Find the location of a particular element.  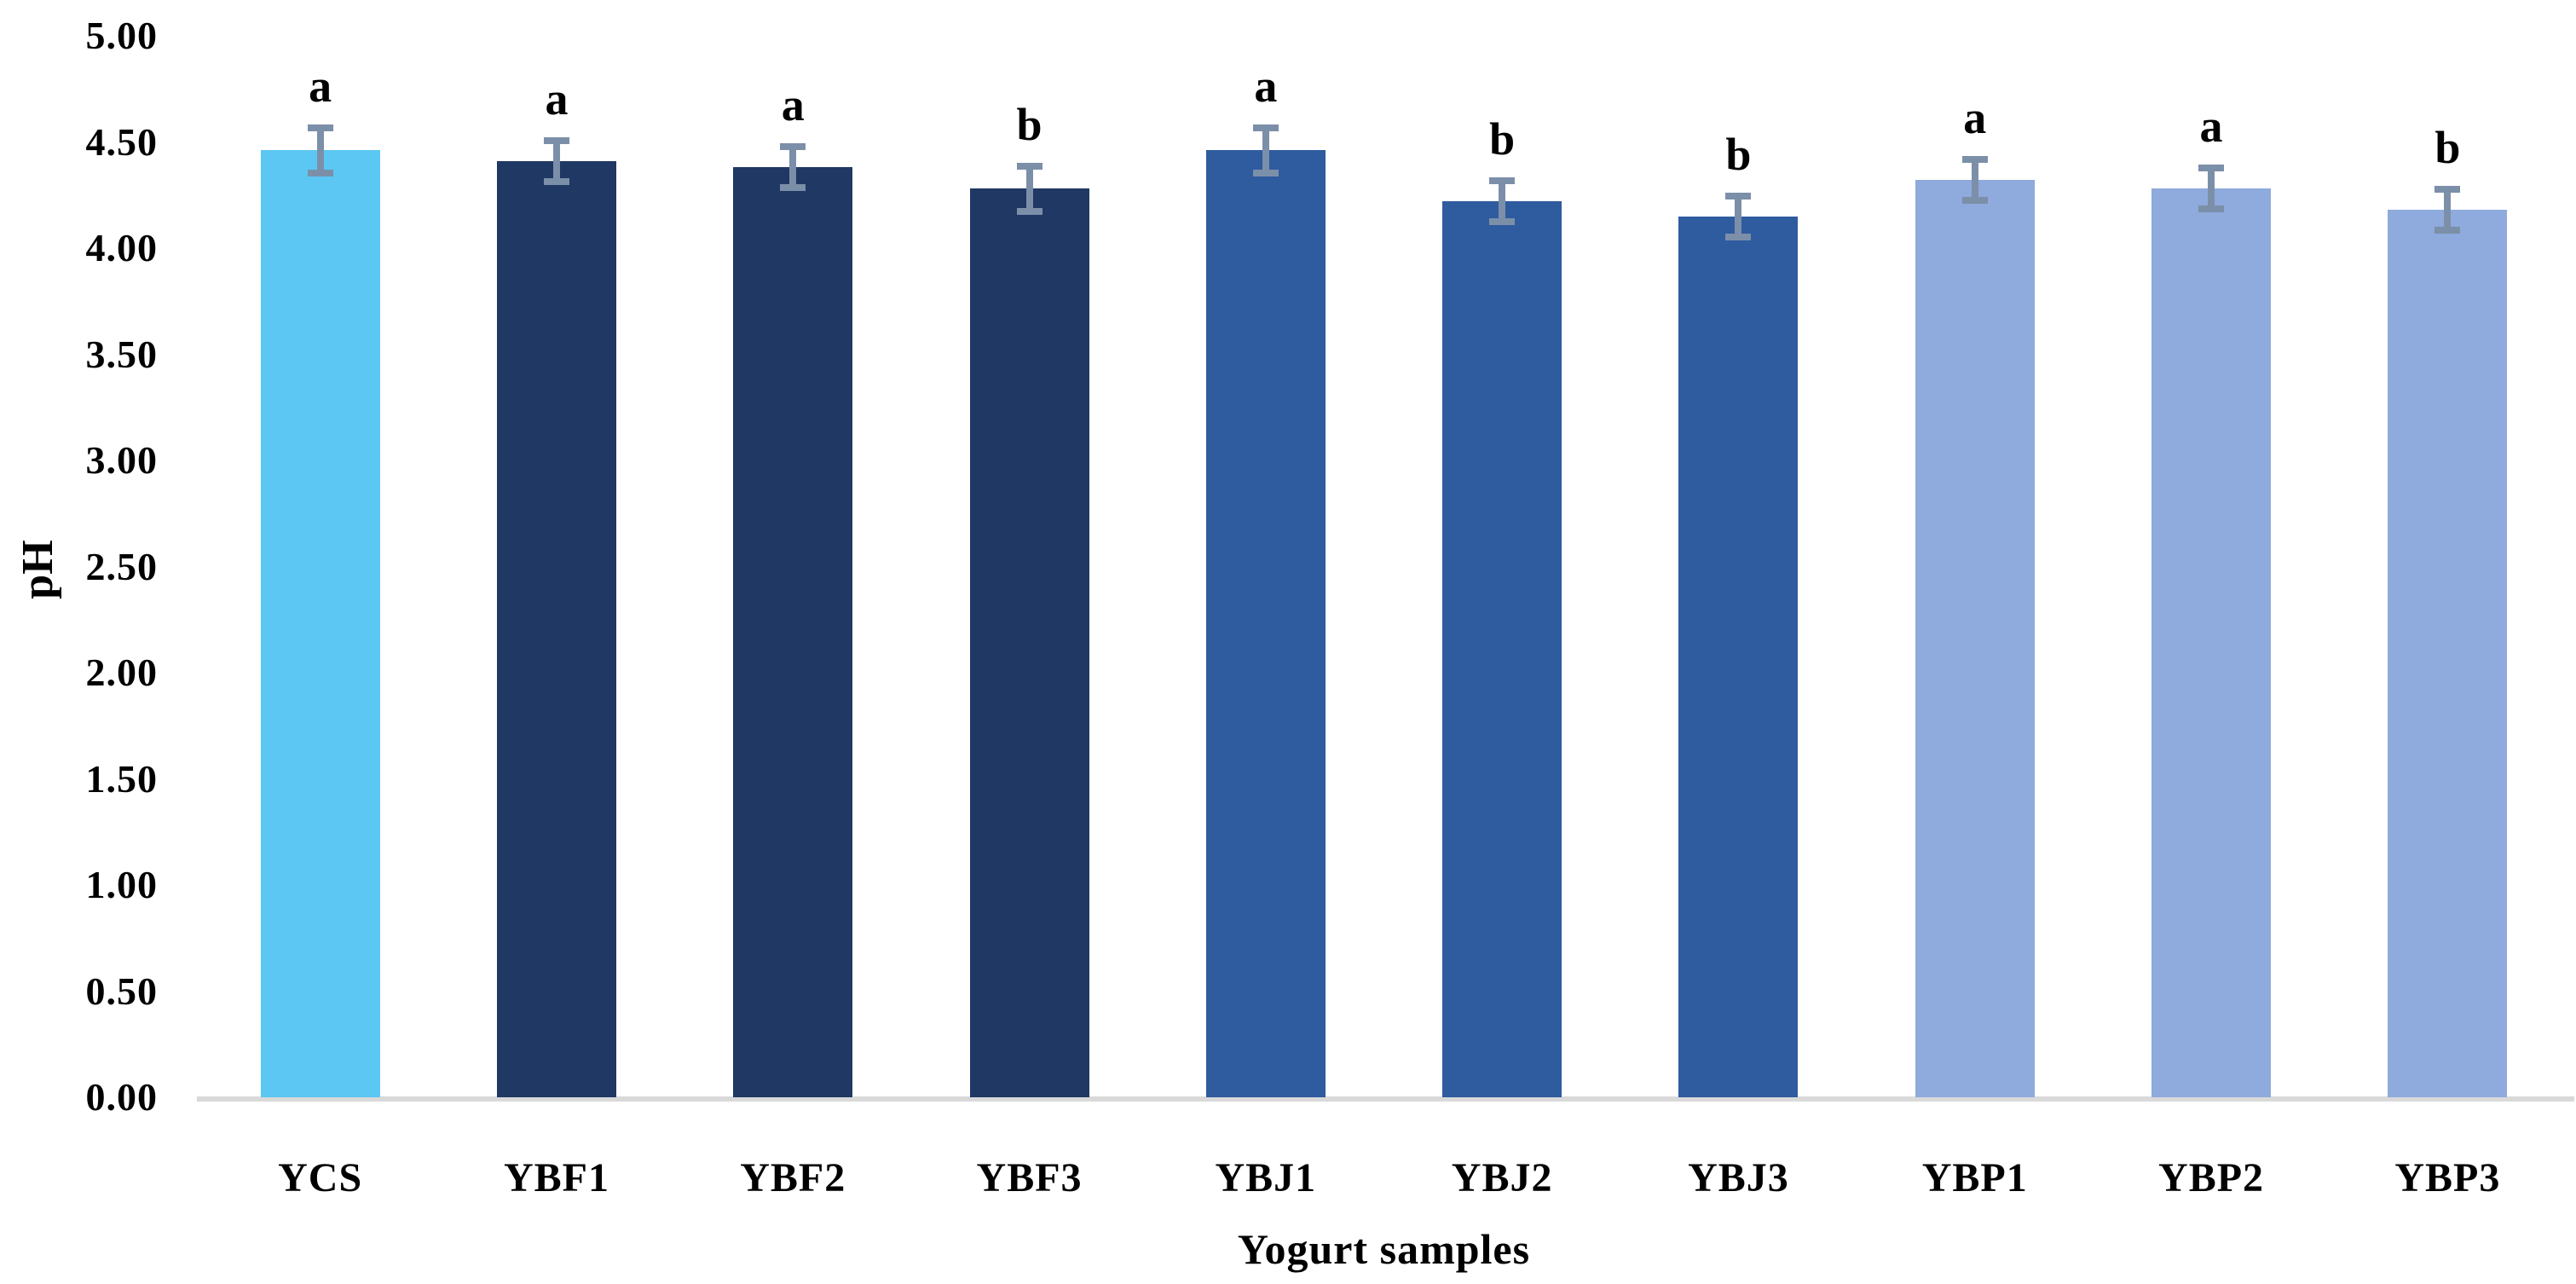

x-label-ybj1: YBJ1 is located at coordinates (1266, 1178).